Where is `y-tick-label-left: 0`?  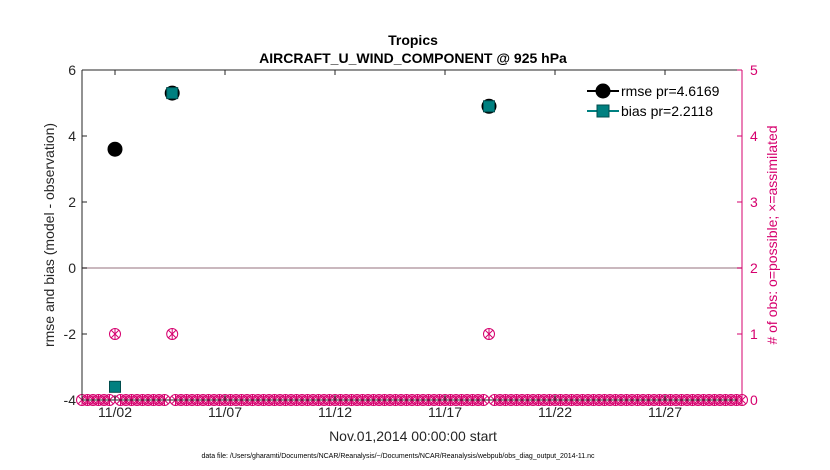
y-tick-label-left: 0 is located at coordinates (72, 268).